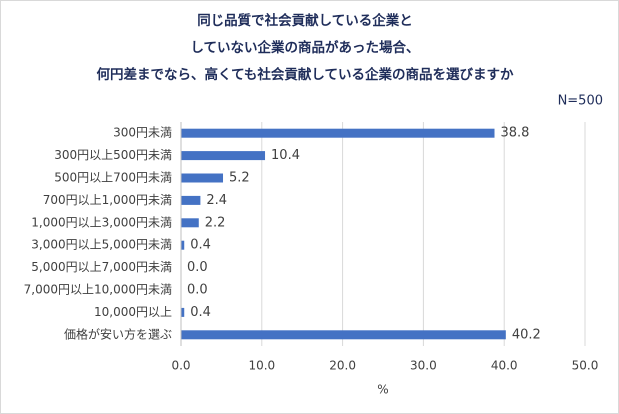 This screenshot has height=414, width=619. Describe the element at coordinates (423, 366) in the screenshot. I see `x-tick-label: 30.0` at that location.